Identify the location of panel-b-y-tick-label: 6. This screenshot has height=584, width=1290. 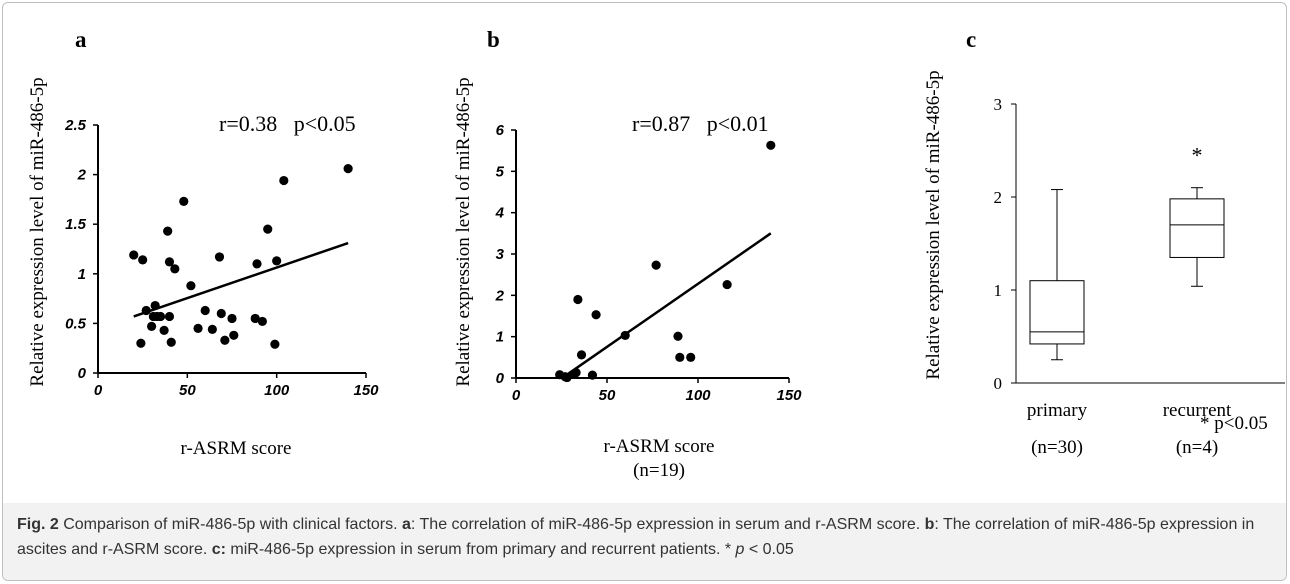
(500, 130).